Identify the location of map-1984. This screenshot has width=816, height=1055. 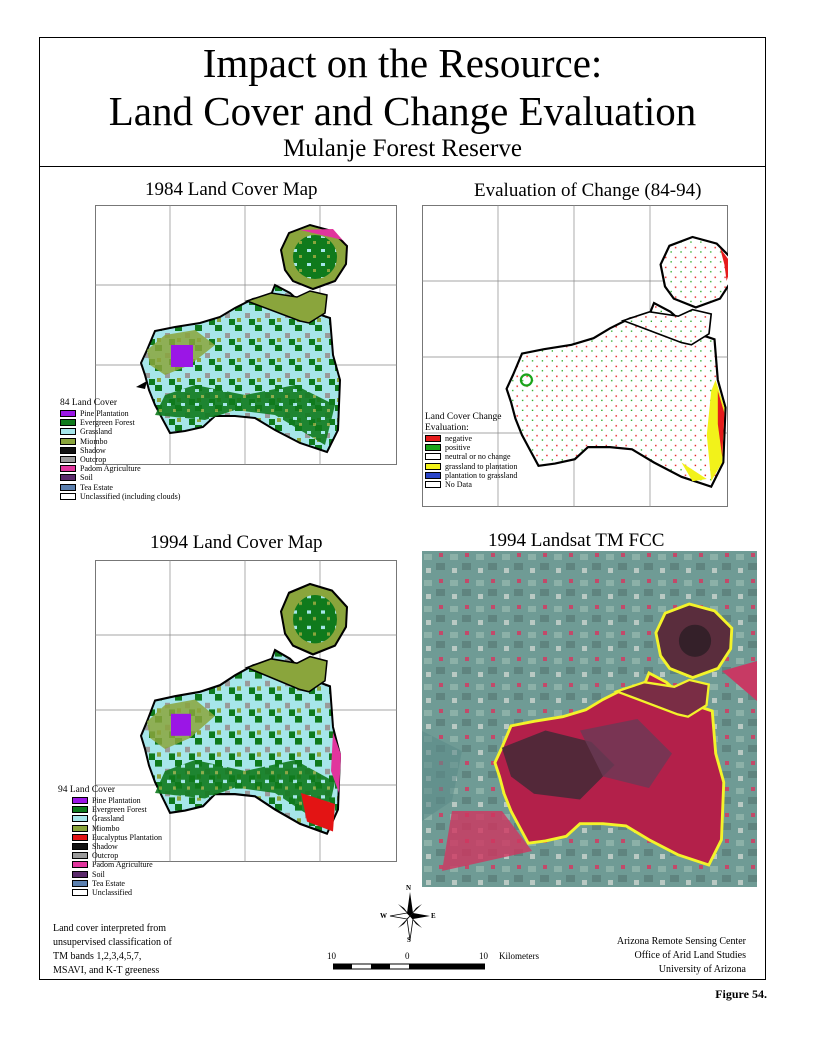
(246, 335).